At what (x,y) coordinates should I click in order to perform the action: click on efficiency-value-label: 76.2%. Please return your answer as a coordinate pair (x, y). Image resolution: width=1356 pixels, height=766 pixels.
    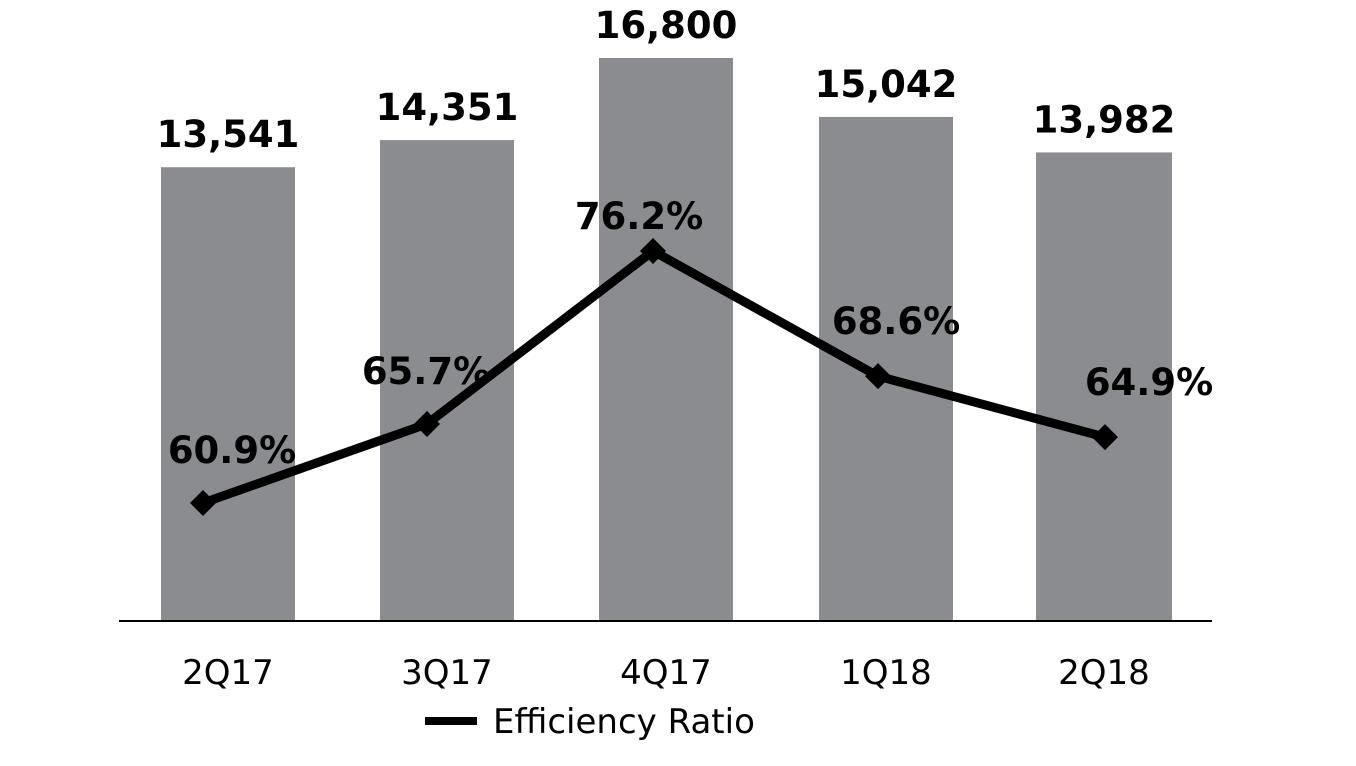
    Looking at the image, I should click on (639, 216).